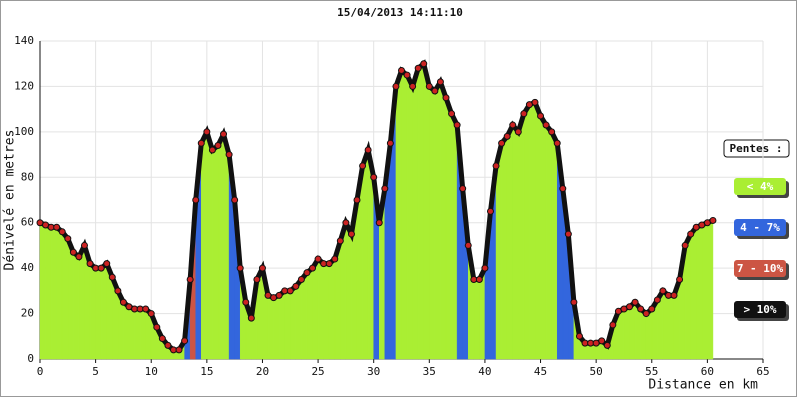 The width and height of the screenshot is (800, 400). What do you see at coordinates (30, 358) in the screenshot?
I see `y-tick-label: 0` at bounding box center [30, 358].